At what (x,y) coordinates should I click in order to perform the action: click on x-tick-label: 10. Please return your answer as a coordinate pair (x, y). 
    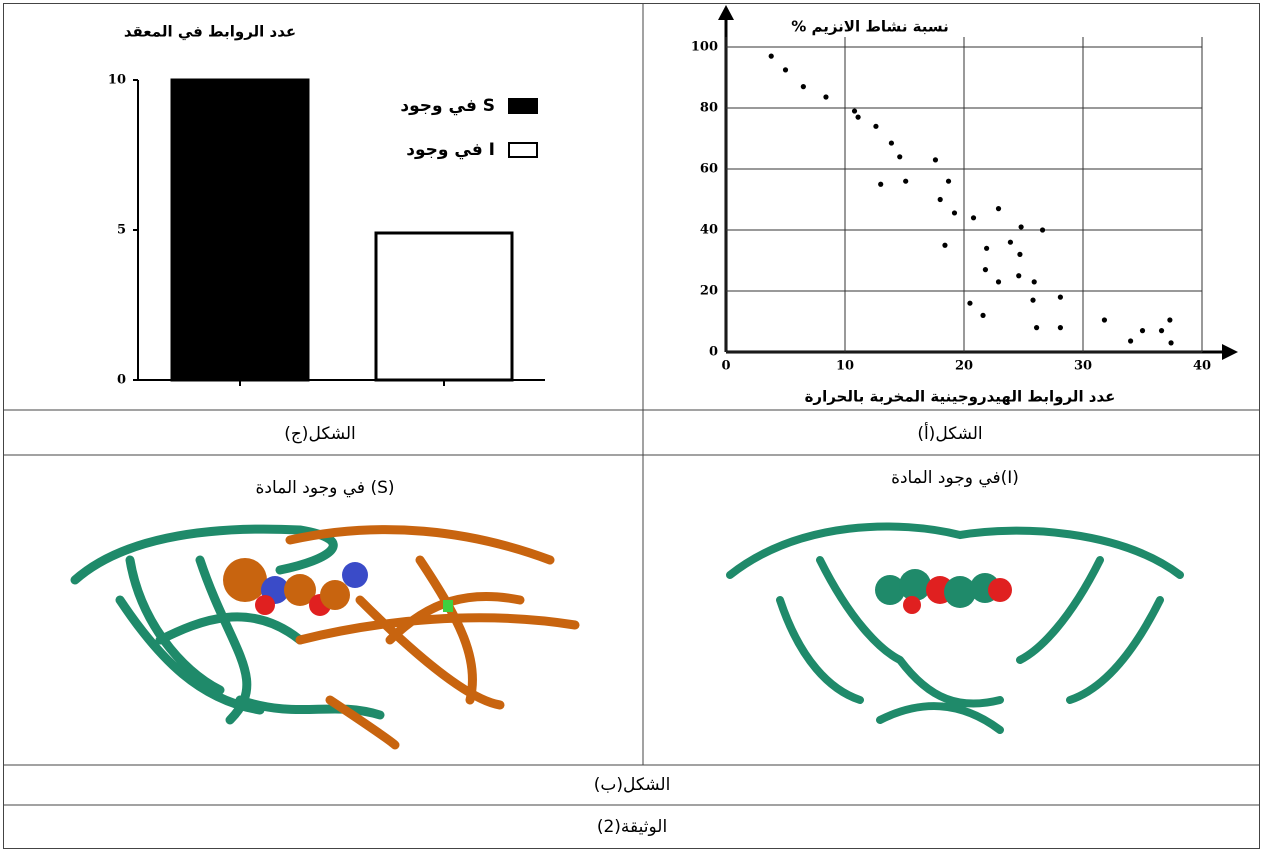
    Looking at the image, I should click on (845, 366).